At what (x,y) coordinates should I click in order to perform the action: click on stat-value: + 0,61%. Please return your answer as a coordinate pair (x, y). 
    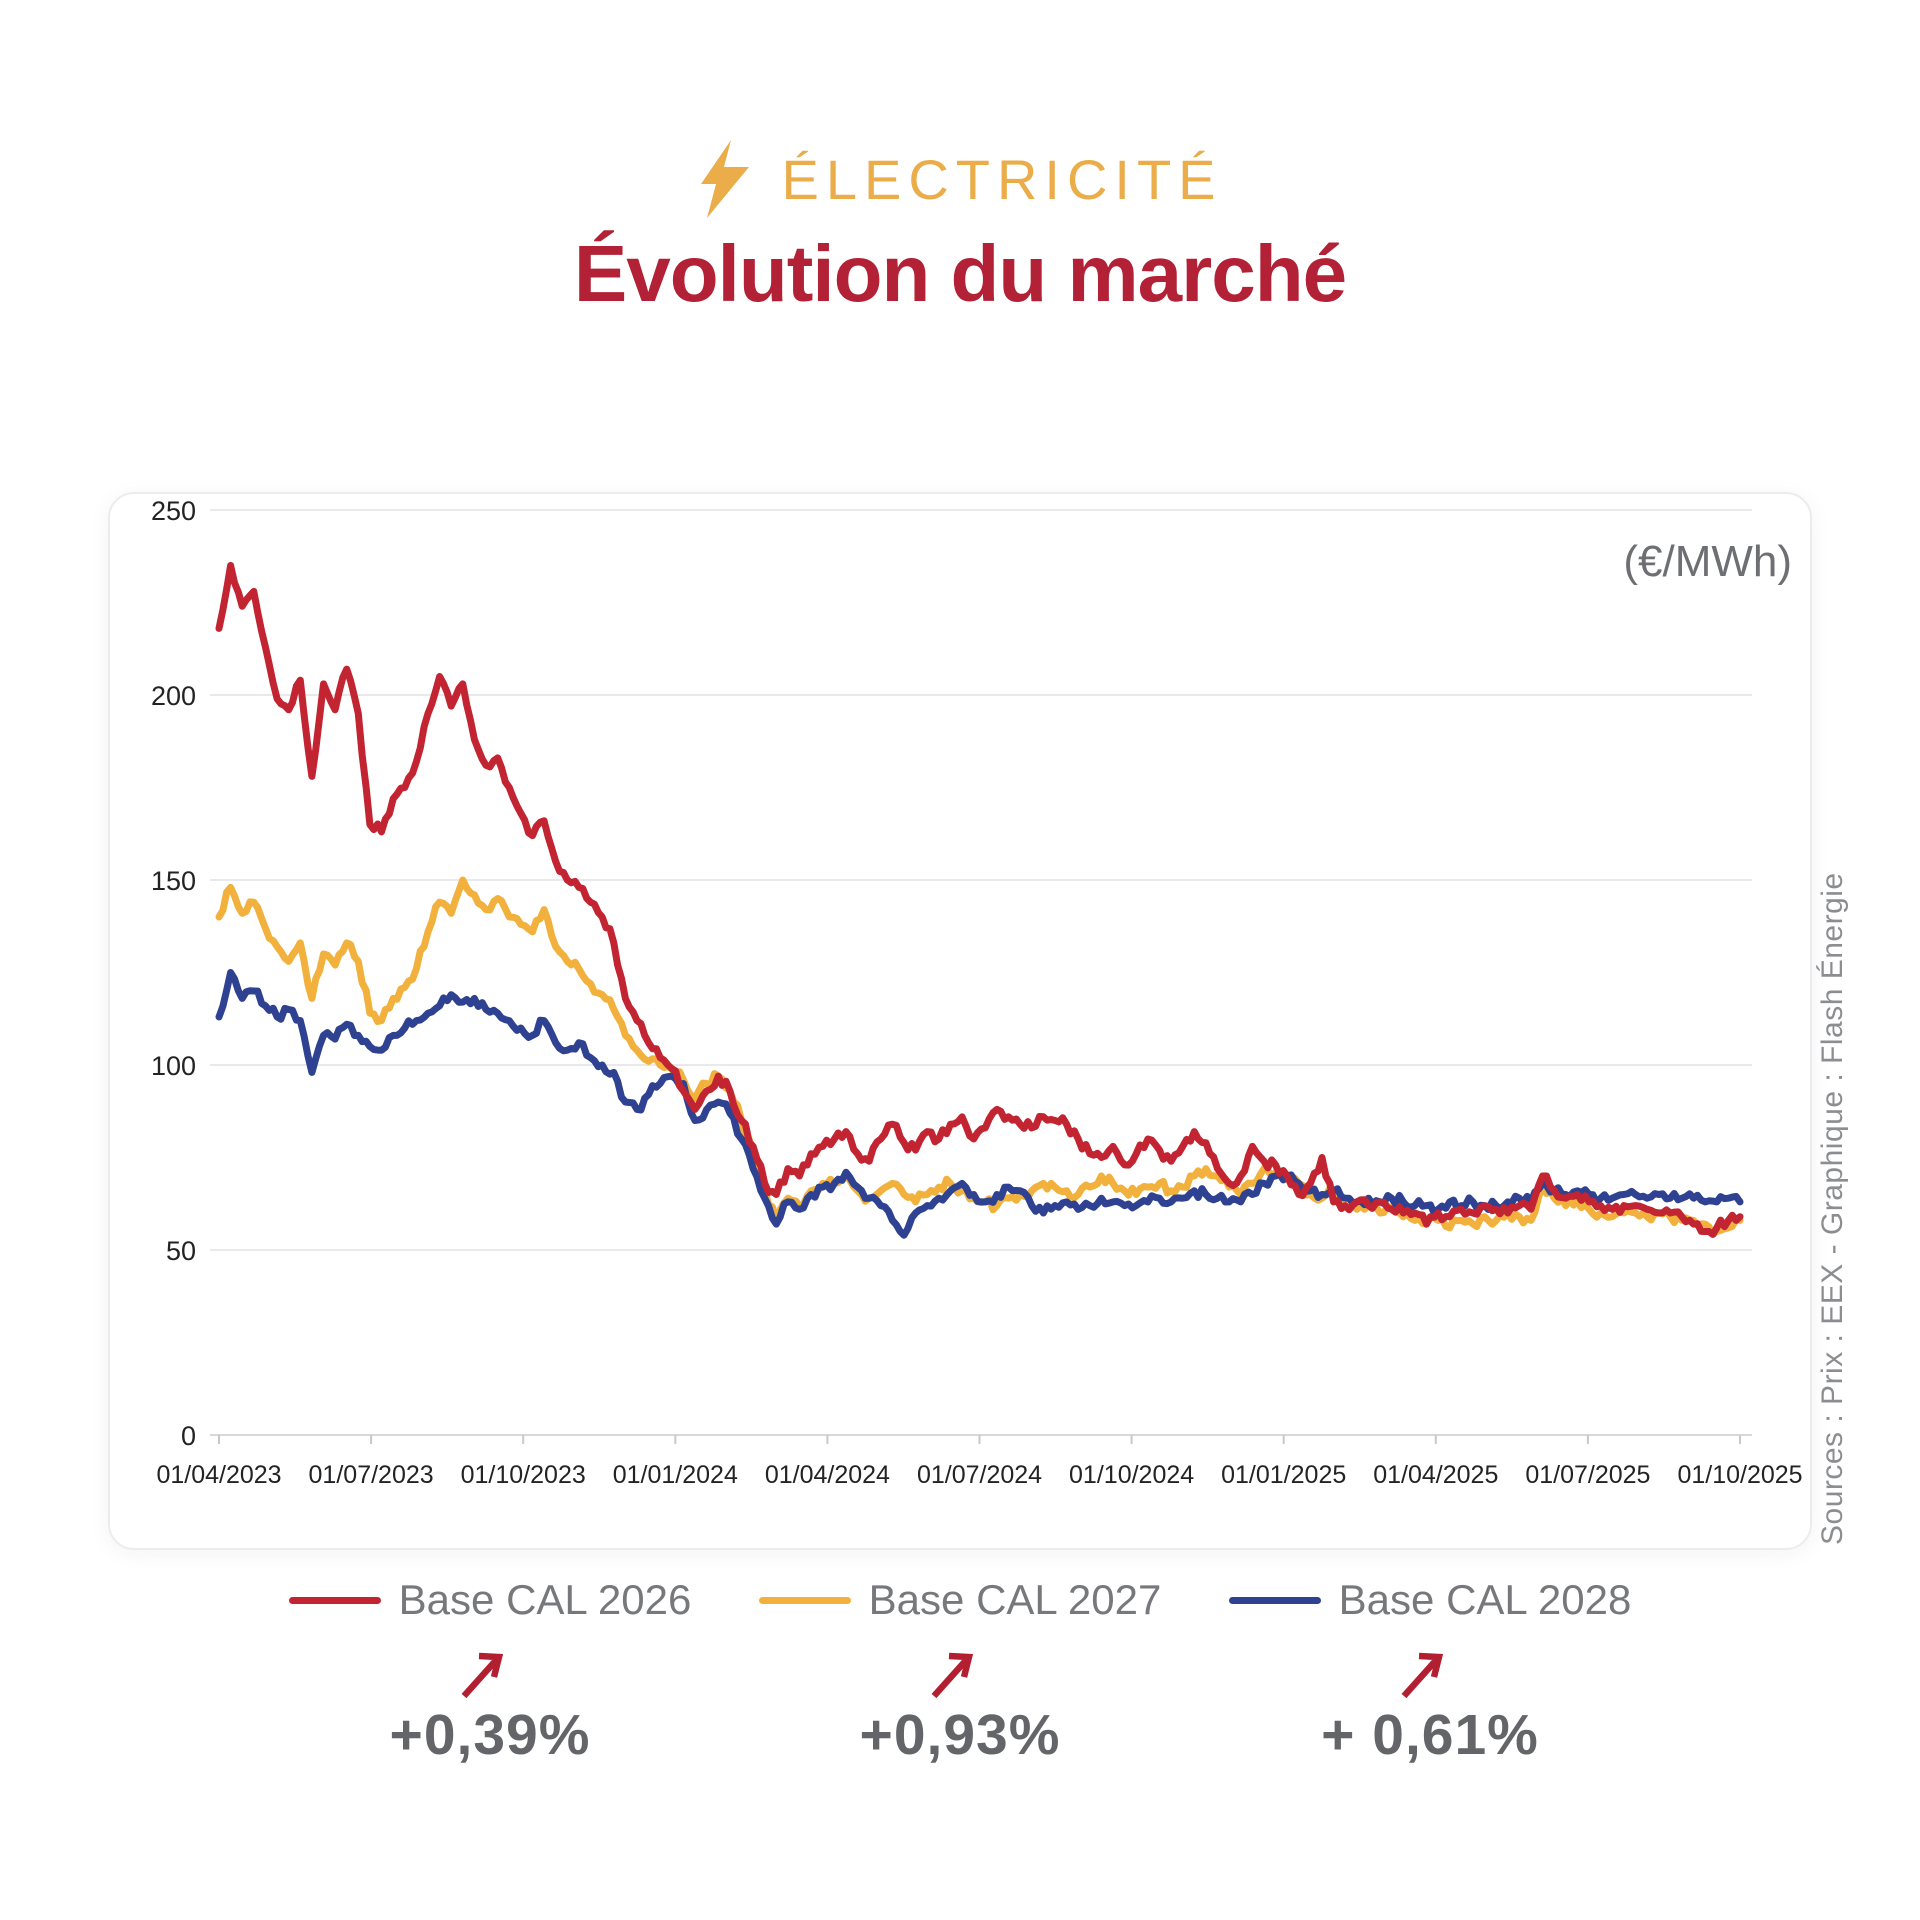
    Looking at the image, I should click on (1430, 1735).